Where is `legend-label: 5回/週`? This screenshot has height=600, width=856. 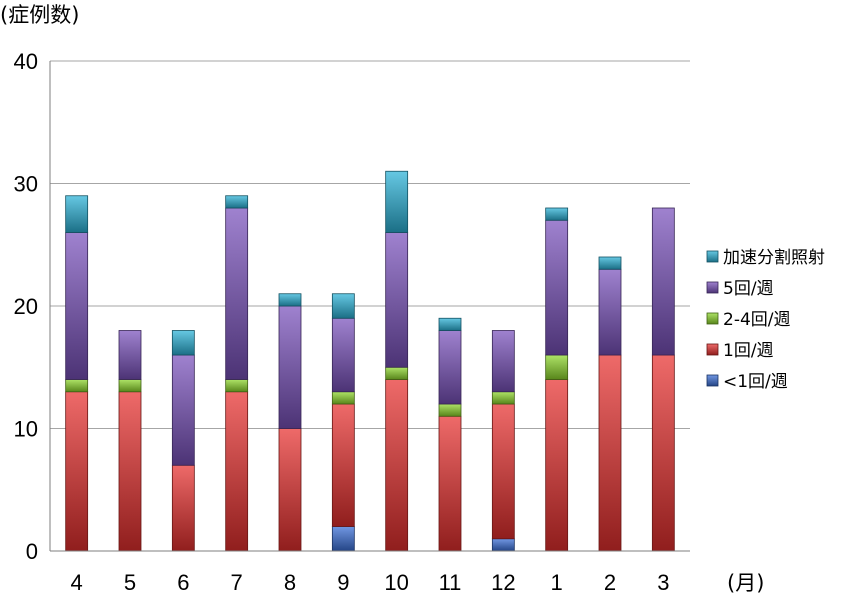
legend-label: 5回/週 is located at coordinates (748, 289).